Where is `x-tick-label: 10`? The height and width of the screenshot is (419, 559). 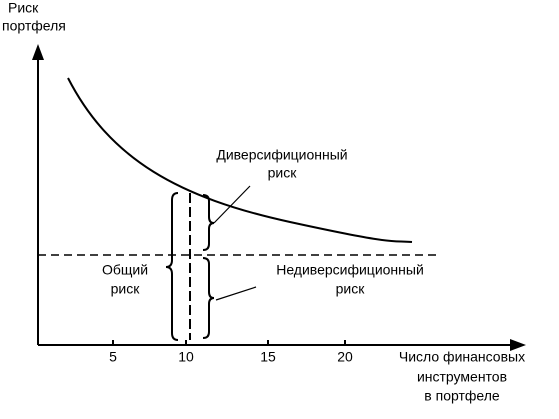
x-tick-label: 10 is located at coordinates (186, 357).